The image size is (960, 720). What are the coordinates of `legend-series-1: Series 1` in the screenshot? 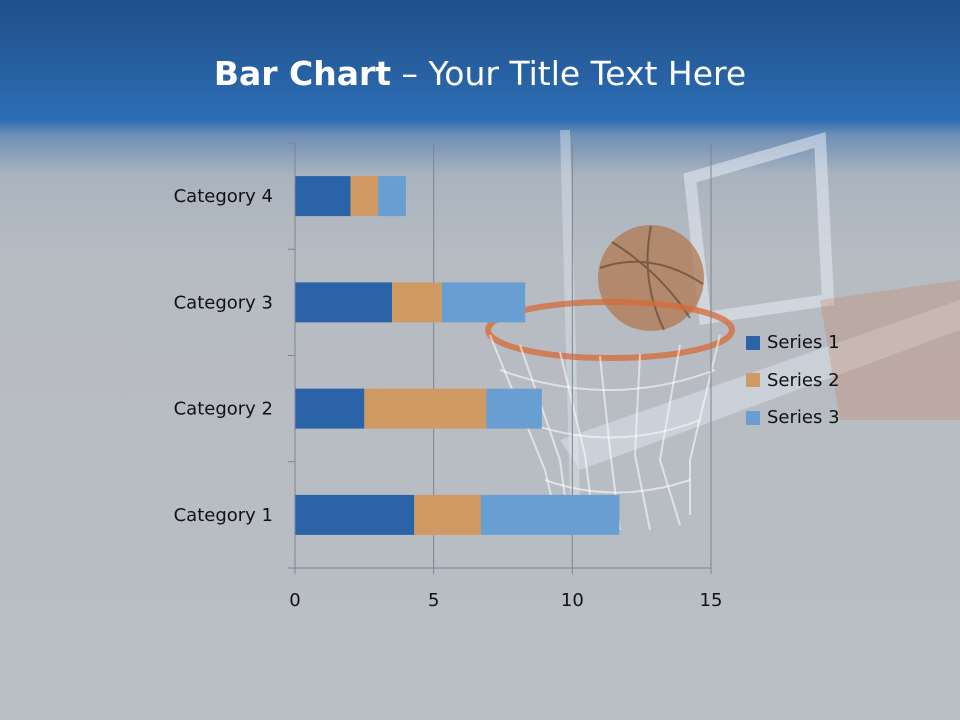 It's located at (793, 343).